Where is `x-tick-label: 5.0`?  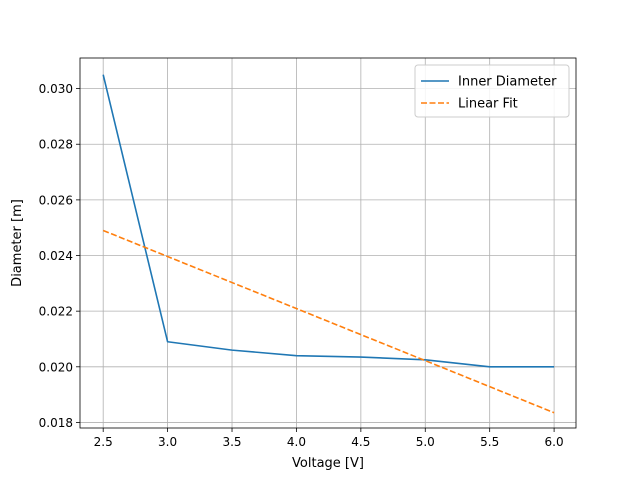 x-tick-label: 5.0 is located at coordinates (425, 442).